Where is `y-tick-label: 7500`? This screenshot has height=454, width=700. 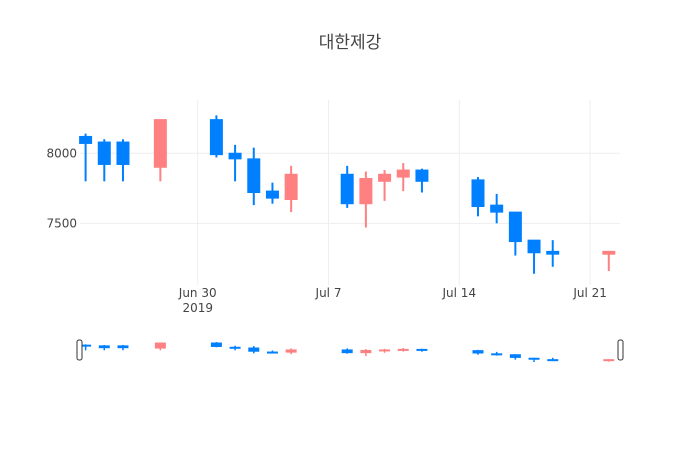
y-tick-label: 7500 is located at coordinates (61, 223).